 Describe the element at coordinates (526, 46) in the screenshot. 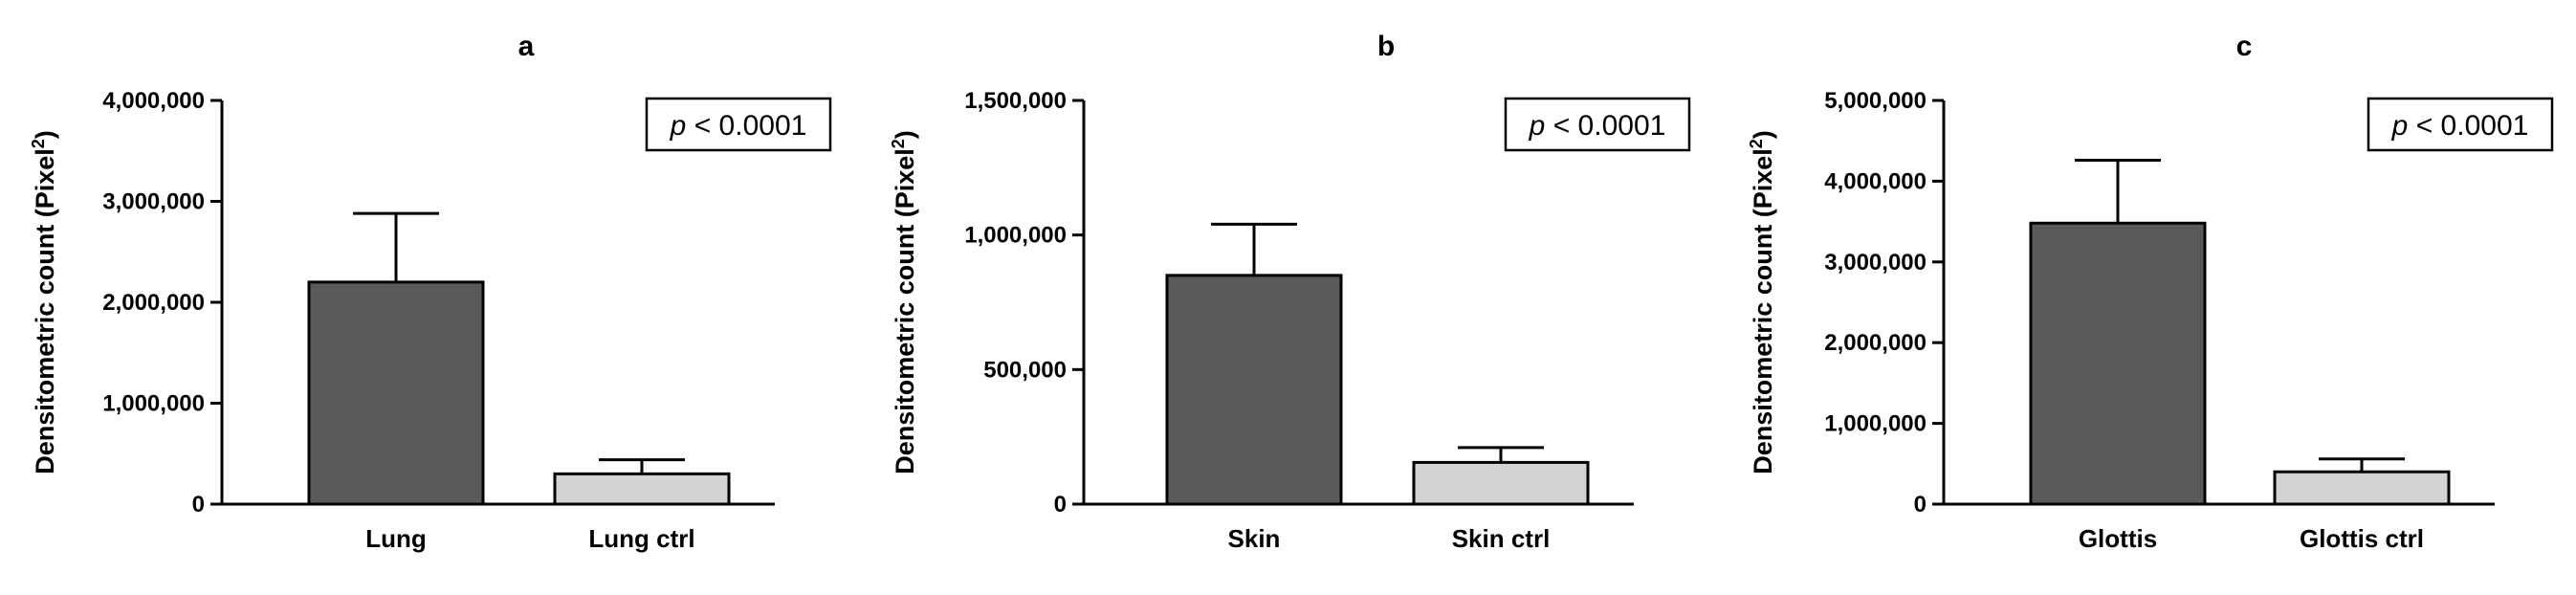

I see `panel-title: a` at that location.